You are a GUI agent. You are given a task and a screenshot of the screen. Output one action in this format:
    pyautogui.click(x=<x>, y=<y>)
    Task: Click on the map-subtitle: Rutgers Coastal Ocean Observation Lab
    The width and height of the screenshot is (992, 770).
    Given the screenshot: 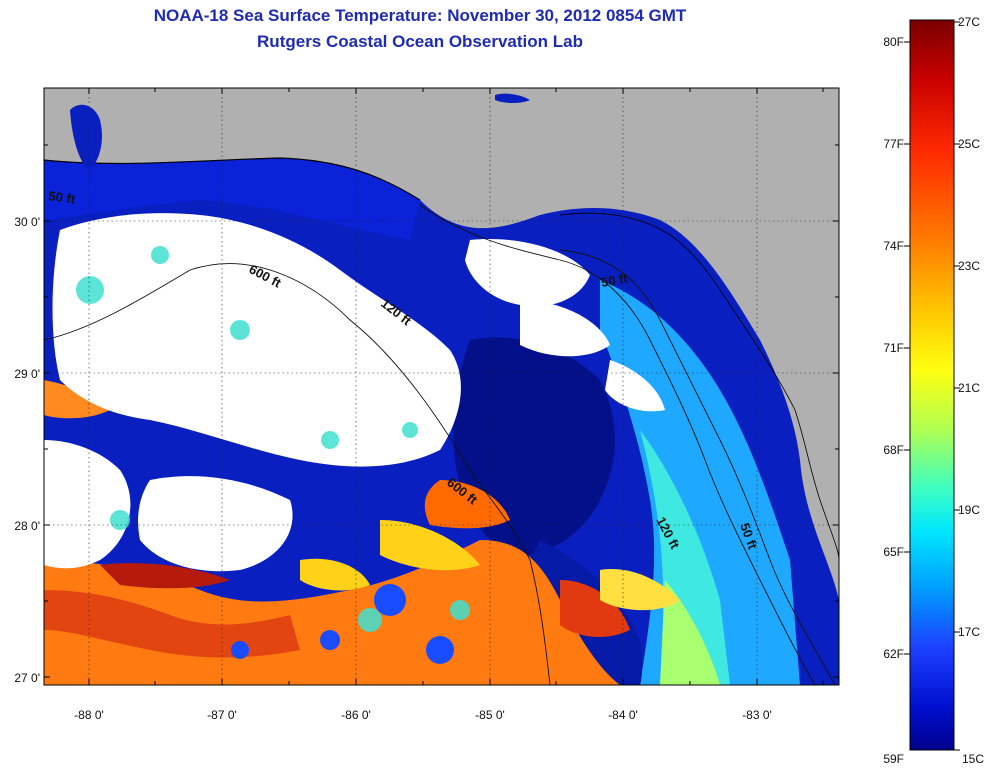 What is the action you would take?
    pyautogui.click(x=420, y=41)
    